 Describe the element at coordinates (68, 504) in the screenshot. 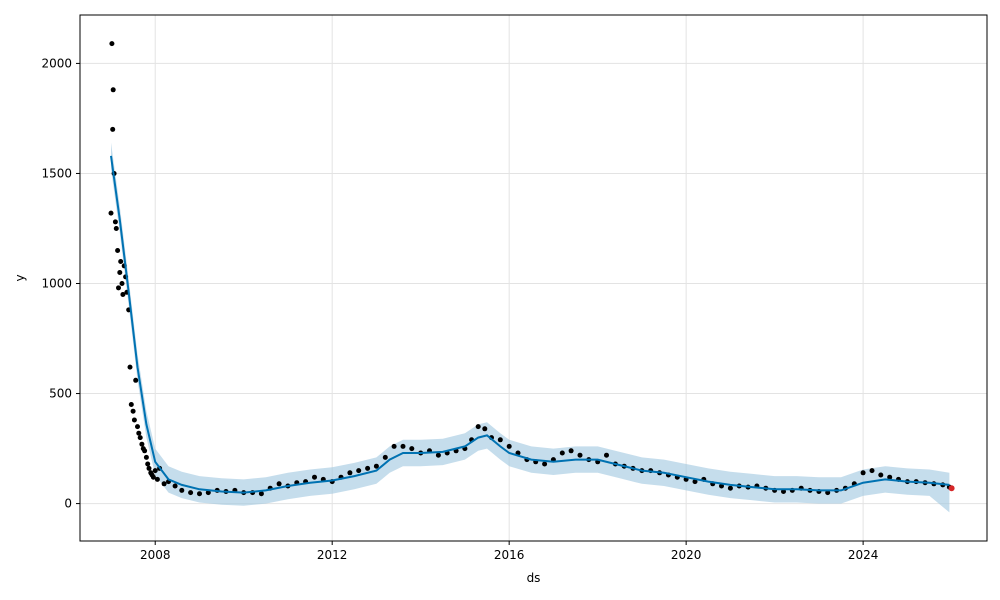

I see `y-tick-label: 0` at that location.